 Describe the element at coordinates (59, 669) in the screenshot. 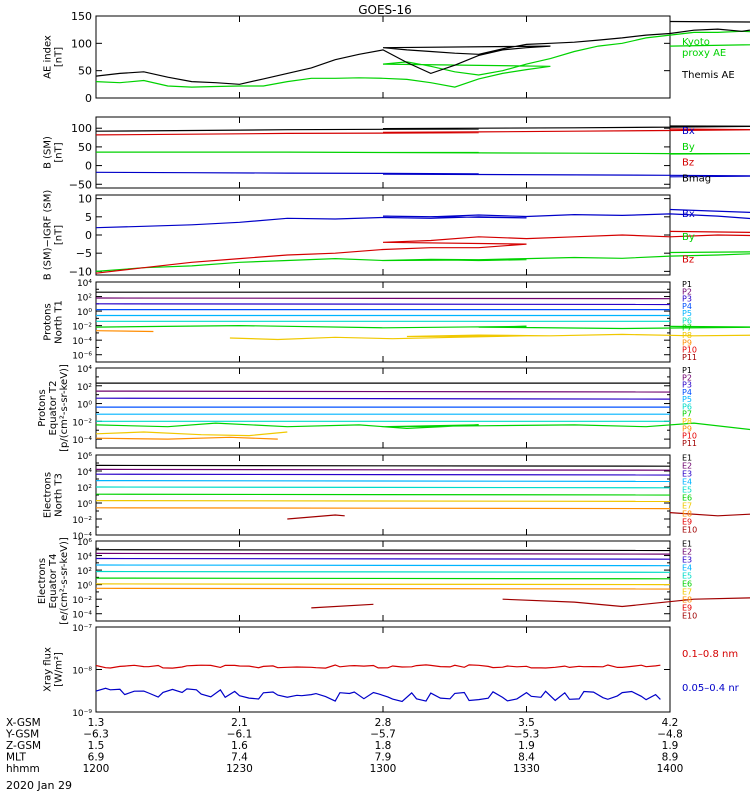

I see `y-axis-label: [W/m²]` at that location.